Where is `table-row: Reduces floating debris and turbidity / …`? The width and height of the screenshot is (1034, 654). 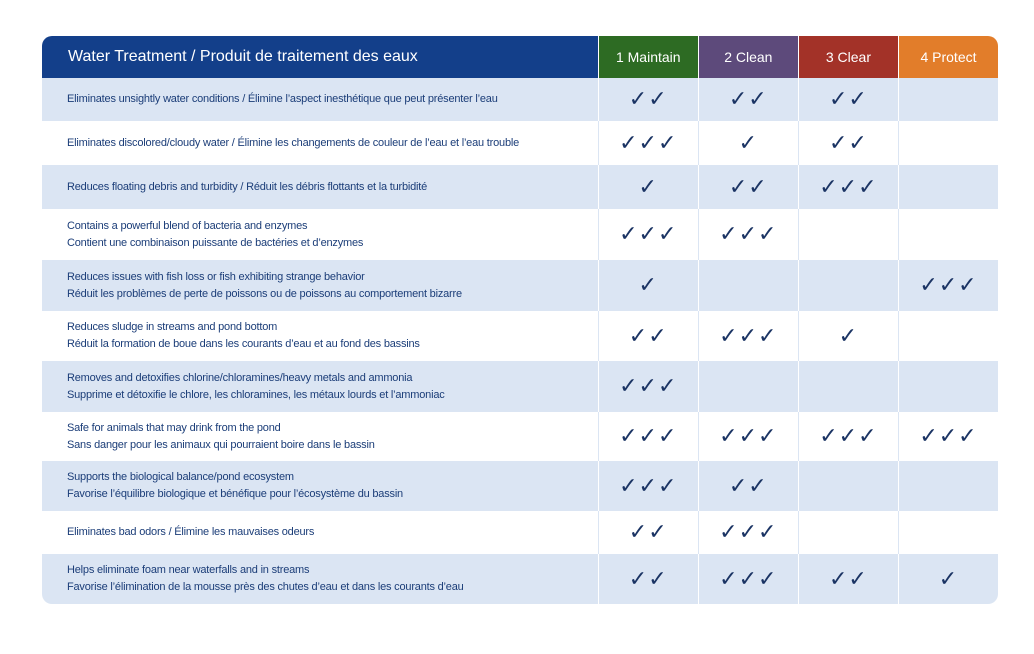
table-row: Reduces floating debris and turbidity / … is located at coordinates (520, 187).